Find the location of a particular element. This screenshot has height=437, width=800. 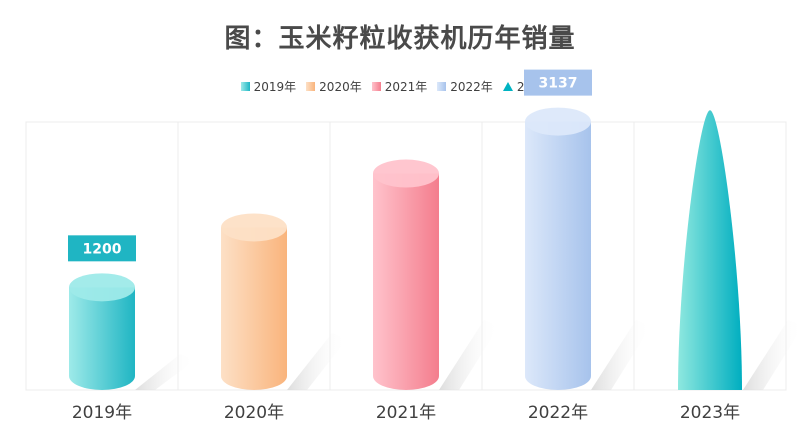

legend-swatch-2022 is located at coordinates (442, 86).